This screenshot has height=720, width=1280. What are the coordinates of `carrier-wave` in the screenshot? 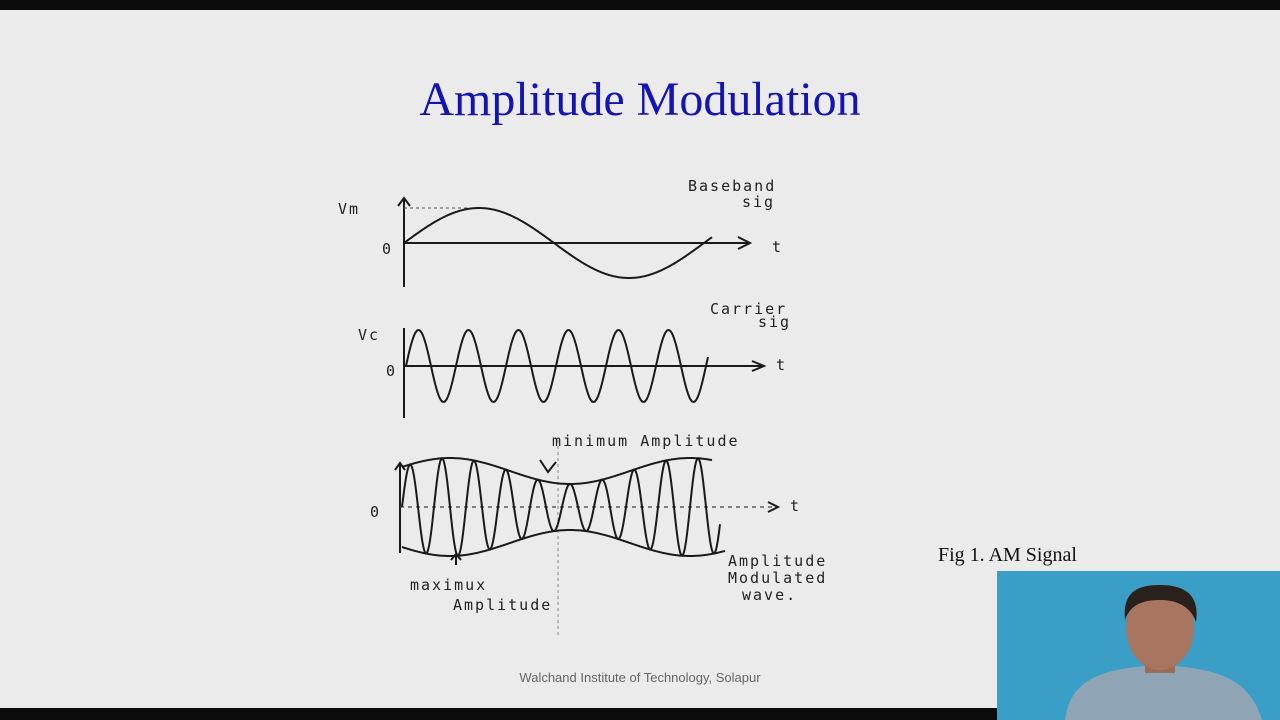 It's located at (557, 366).